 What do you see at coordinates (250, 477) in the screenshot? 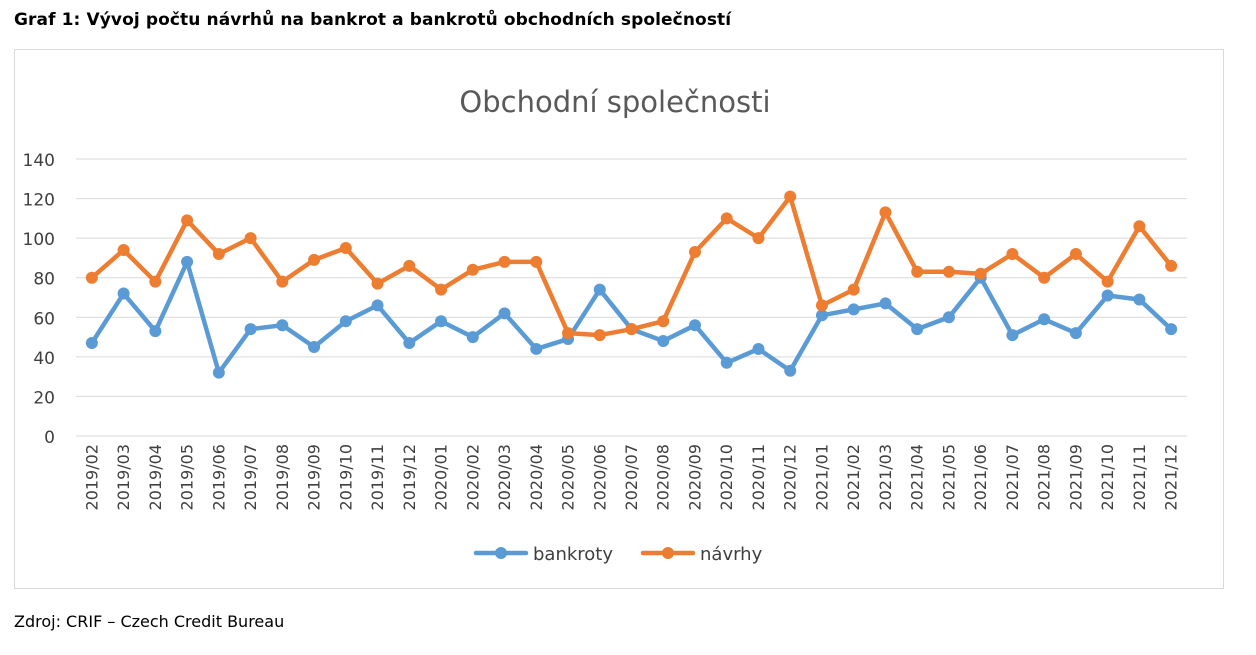
I see `x-tick-label: 2019/07` at bounding box center [250, 477].